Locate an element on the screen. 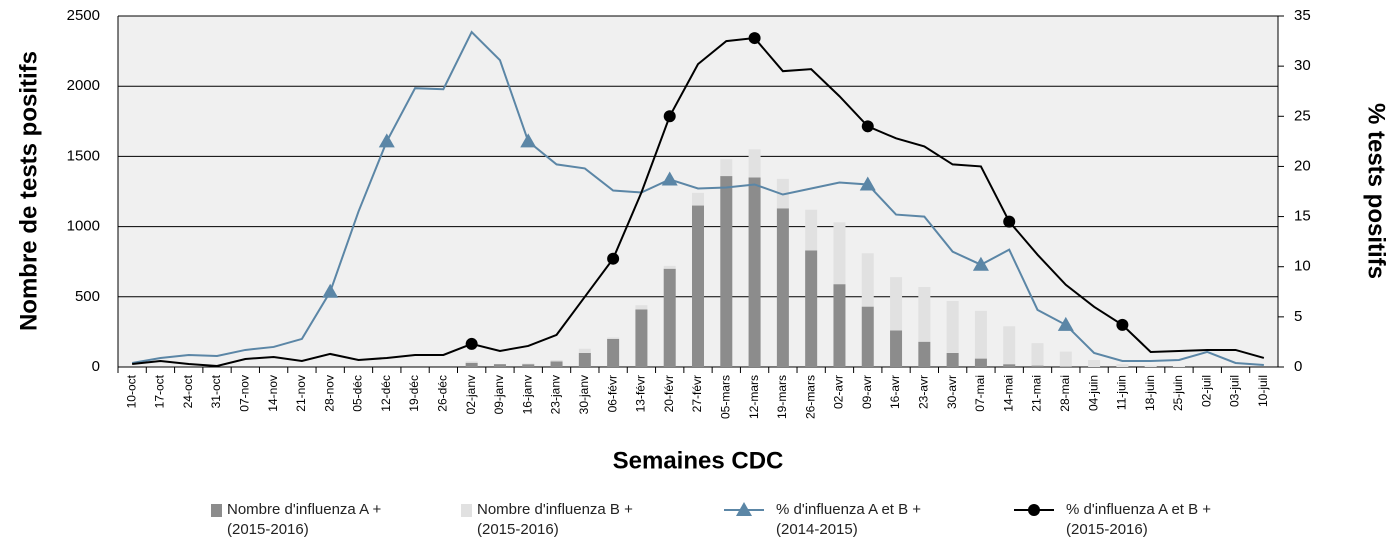 The height and width of the screenshot is (544, 1393). x-tick-label: 07-mai is located at coordinates (980, 393).